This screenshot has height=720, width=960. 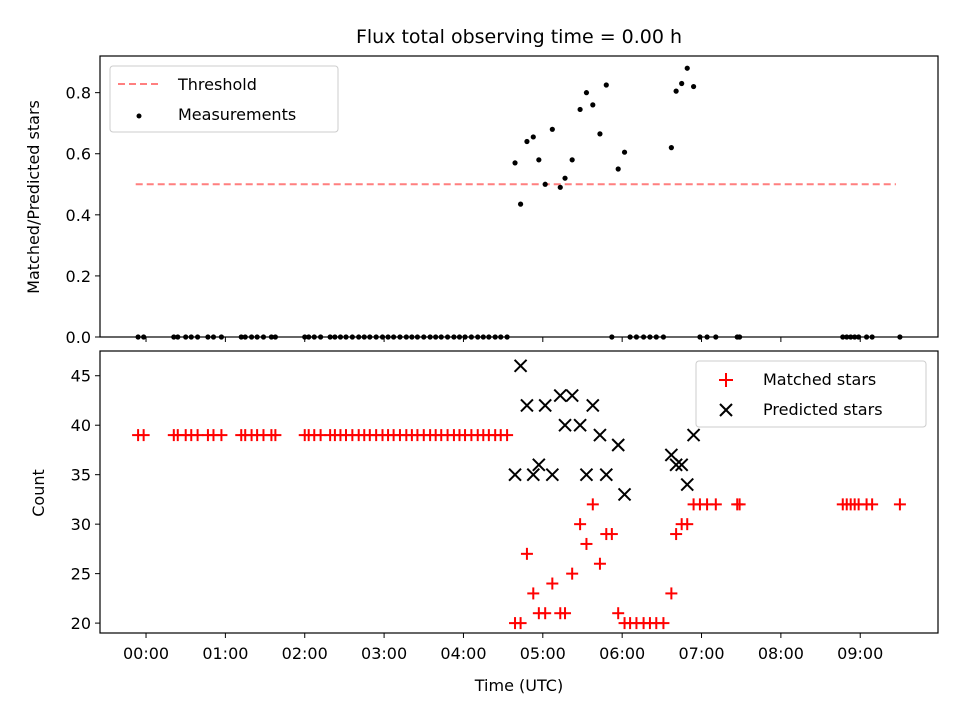 I want to click on bottom-y-tick-label: 25, so click(x=81, y=574).